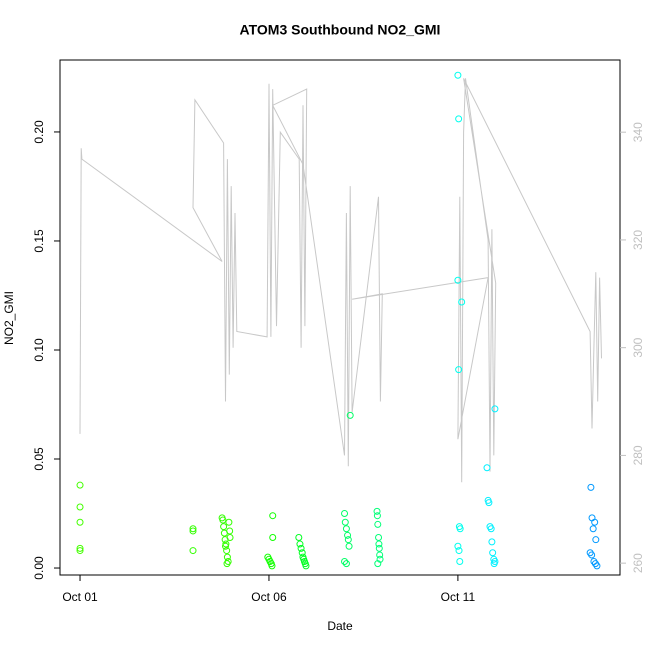 The height and width of the screenshot is (650, 650). Describe the element at coordinates (9, 318) in the screenshot. I see `y-axis-title: NO2_GMI` at that location.